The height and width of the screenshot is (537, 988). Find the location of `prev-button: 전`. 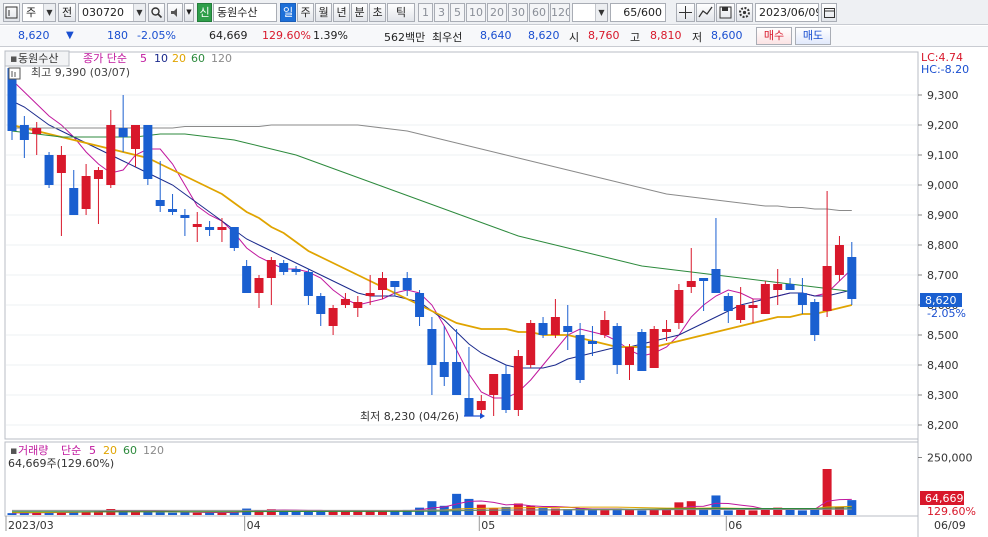

prev-button: 전 is located at coordinates (67, 12).